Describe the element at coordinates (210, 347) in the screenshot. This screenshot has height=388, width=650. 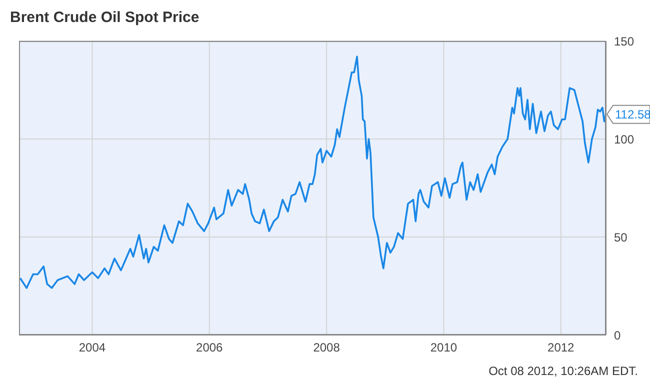
I see `x-tick-label: 2006` at that location.